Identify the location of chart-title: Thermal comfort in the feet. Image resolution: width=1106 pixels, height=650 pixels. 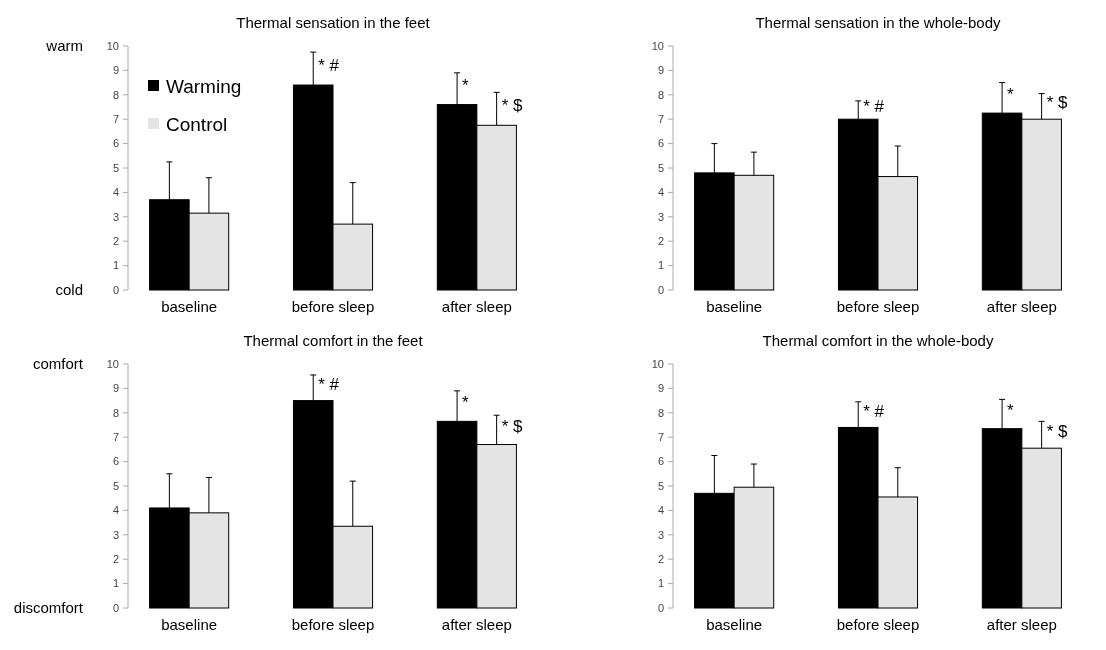
(333, 340).